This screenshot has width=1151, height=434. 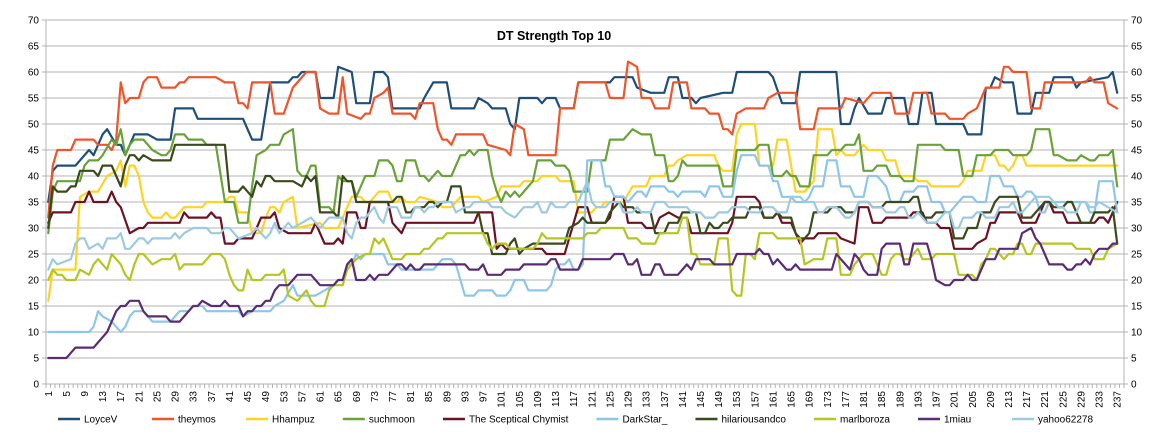 What do you see at coordinates (411, 397) in the screenshot?
I see `x-tick-label: 81` at bounding box center [411, 397].